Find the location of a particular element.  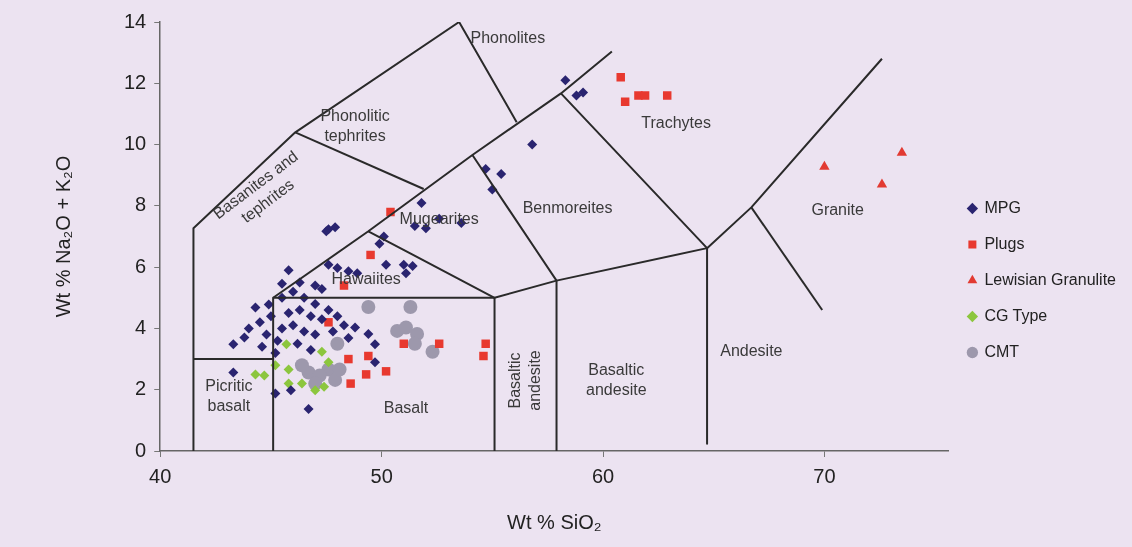

legend-label: Lewisian Granulite is located at coordinates (1050, 279).